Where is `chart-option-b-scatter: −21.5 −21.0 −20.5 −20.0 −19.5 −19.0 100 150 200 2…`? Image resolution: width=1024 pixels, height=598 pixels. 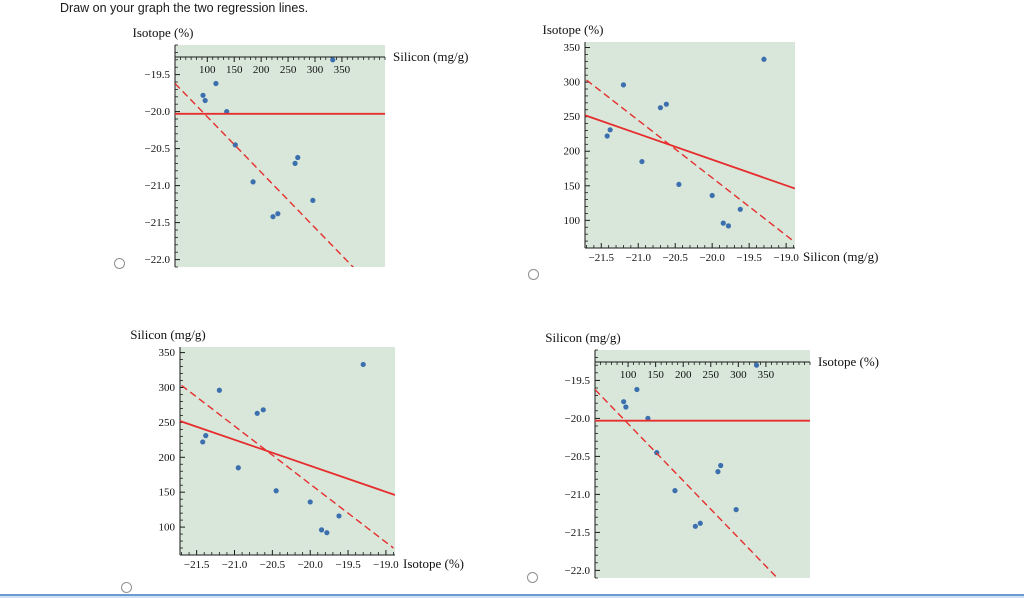
chart-option-b-scatter: −21.5 −21.0 −20.5 −20.0 −19.5 −19.0 100 150 200 2… is located at coordinates (710, 143).